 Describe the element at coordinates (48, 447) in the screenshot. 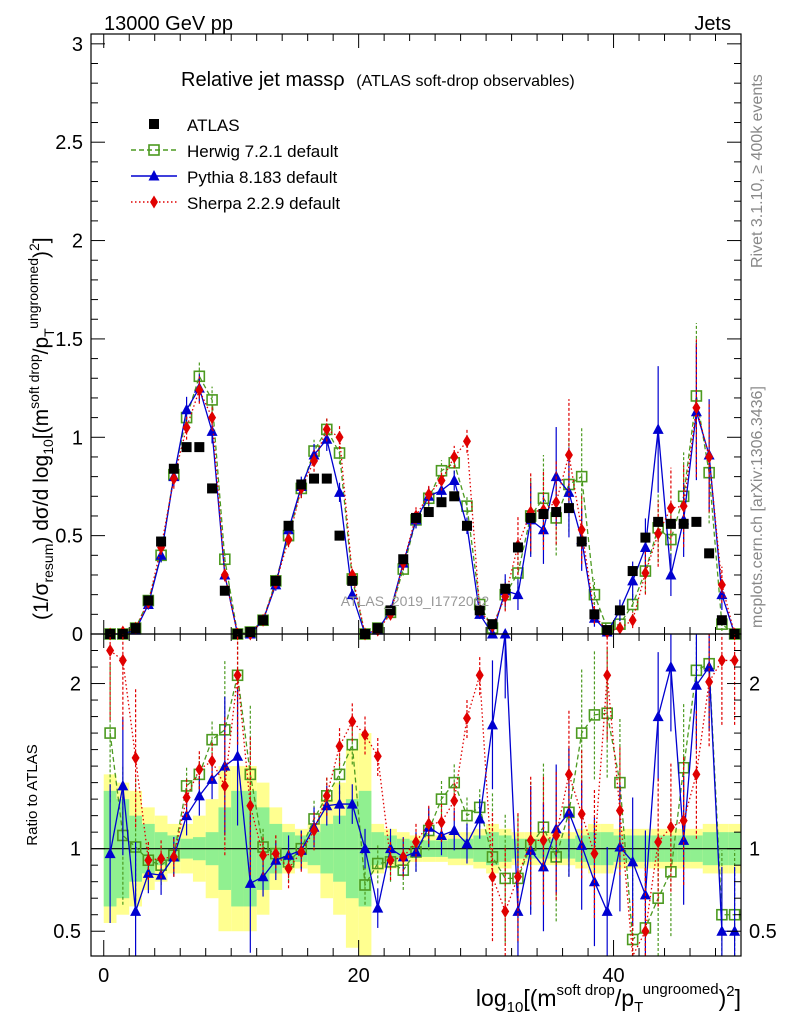

I see `ylabel-sub-10: 10` at that location.